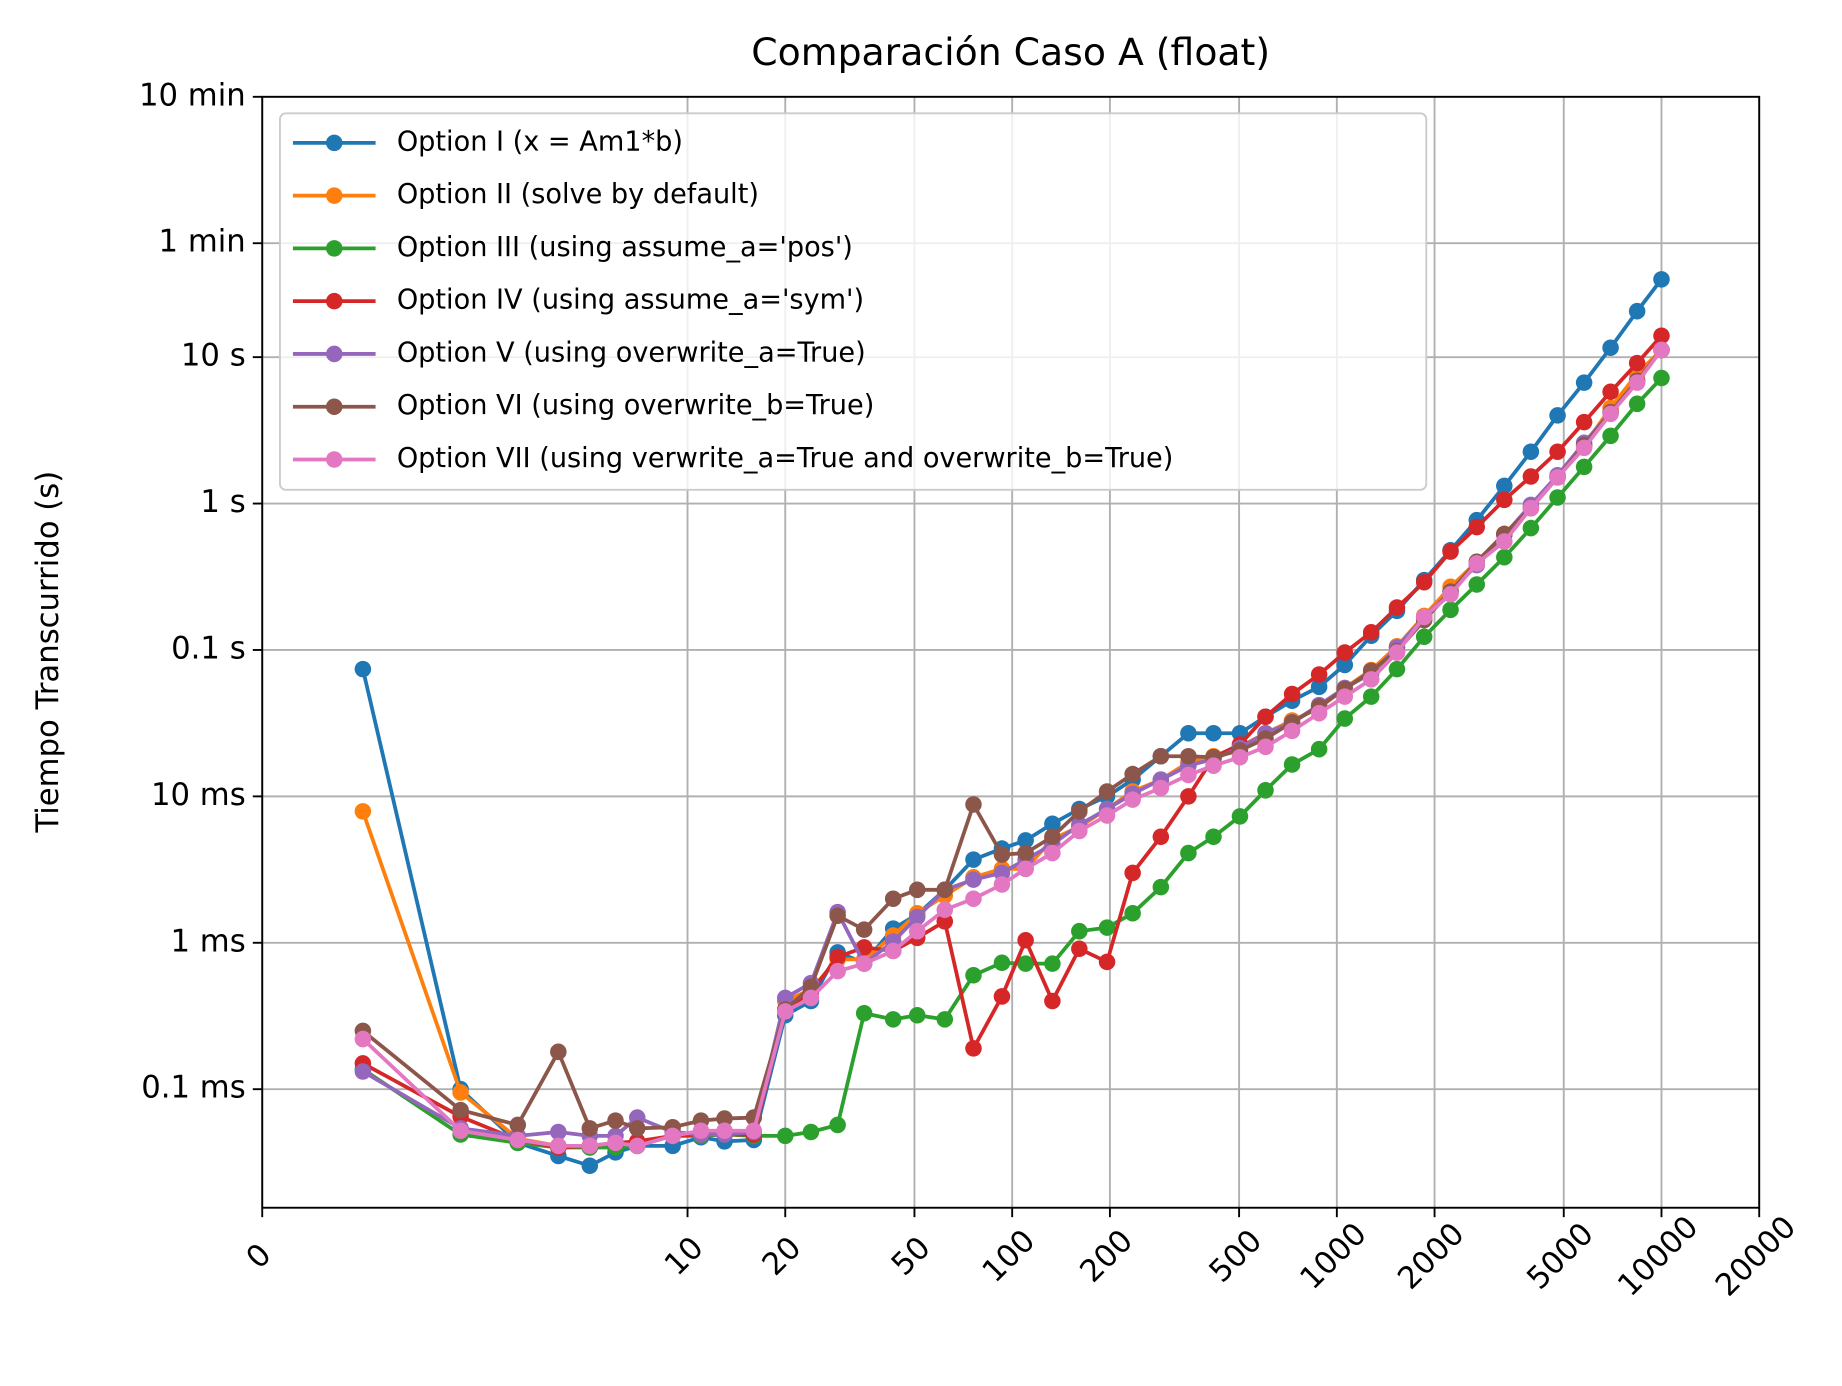 The width and height of the screenshot is (1842, 1386). What do you see at coordinates (192, 95) in the screenshot?
I see `y-tick-label: 10 min` at bounding box center [192, 95].